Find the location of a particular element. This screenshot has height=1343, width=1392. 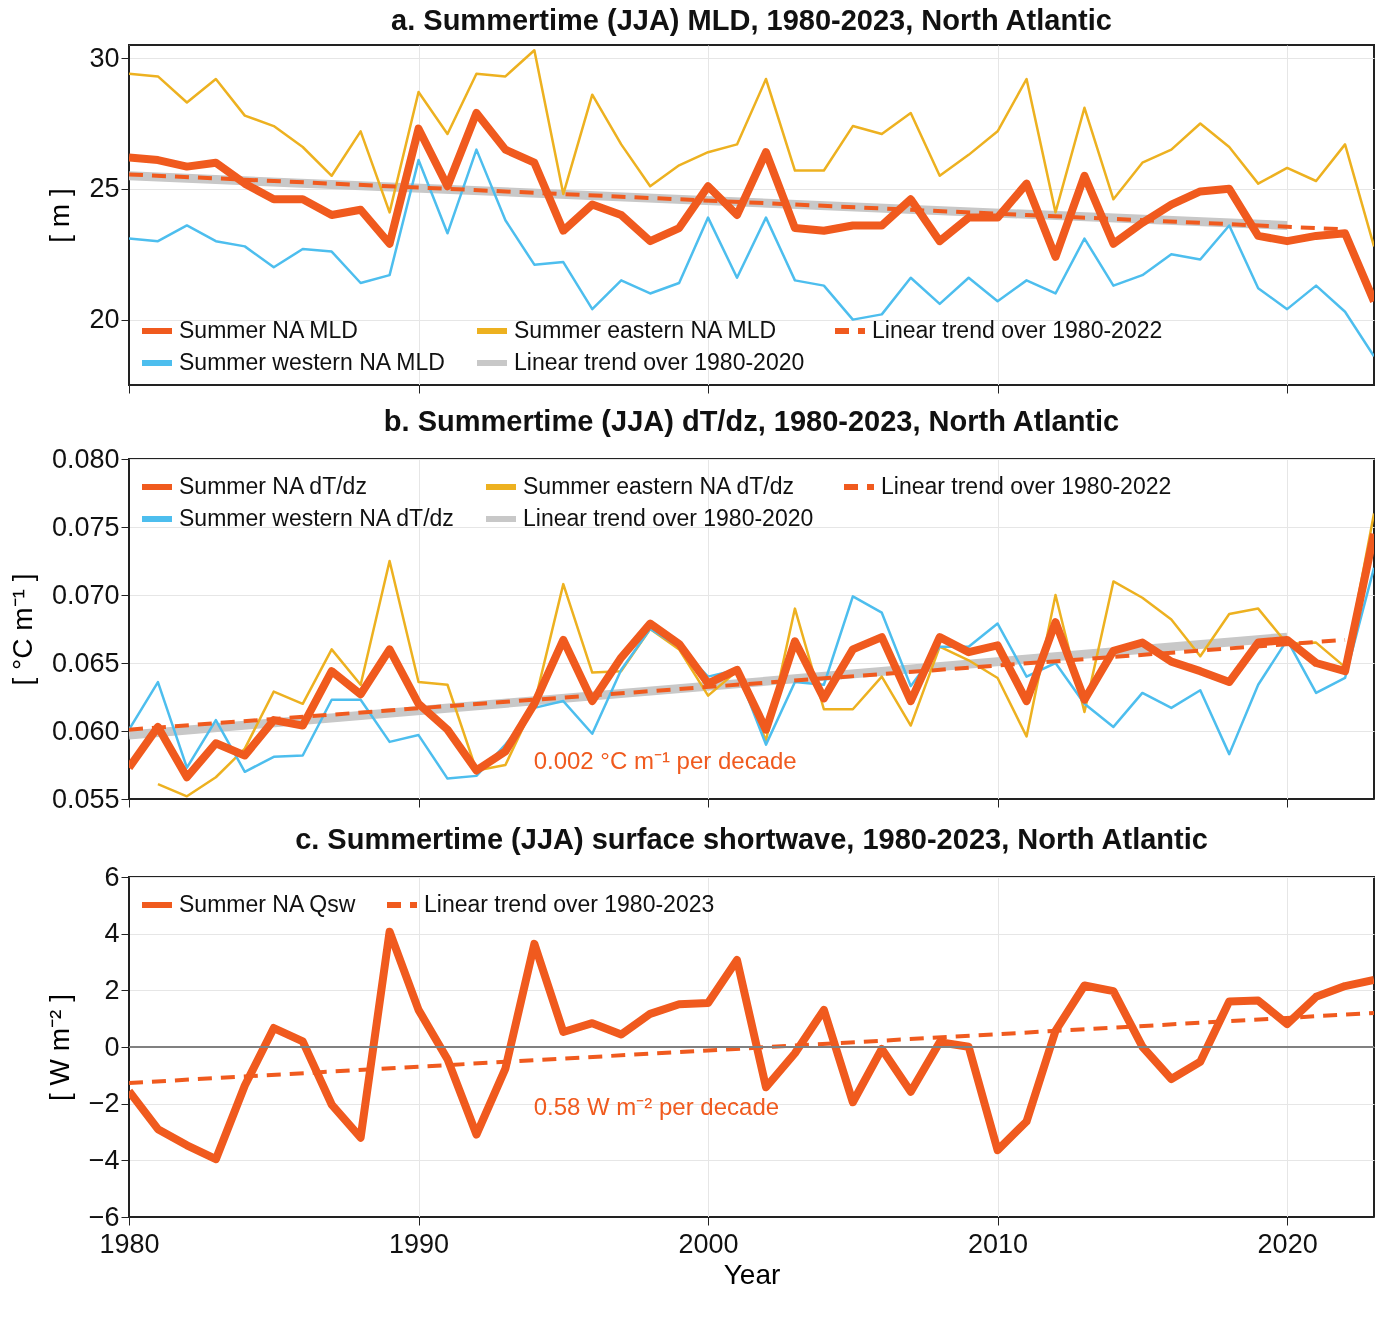

legend-label: Summer eastern NA MLD is located at coordinates (645, 330).